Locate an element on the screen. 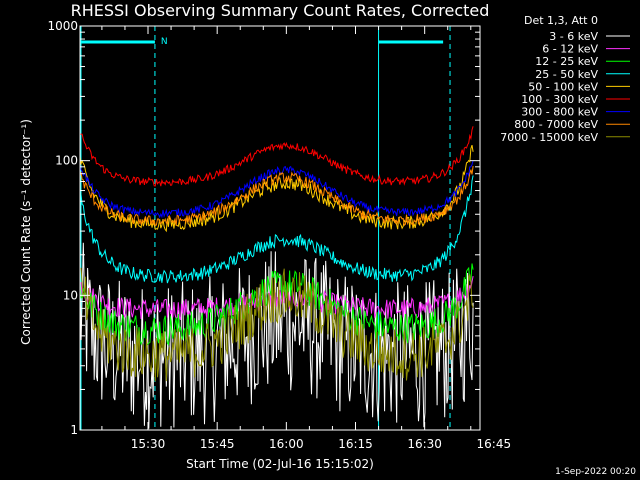 This screenshot has width=640, height=480. y-tick-label: 10 is located at coordinates (70, 295).